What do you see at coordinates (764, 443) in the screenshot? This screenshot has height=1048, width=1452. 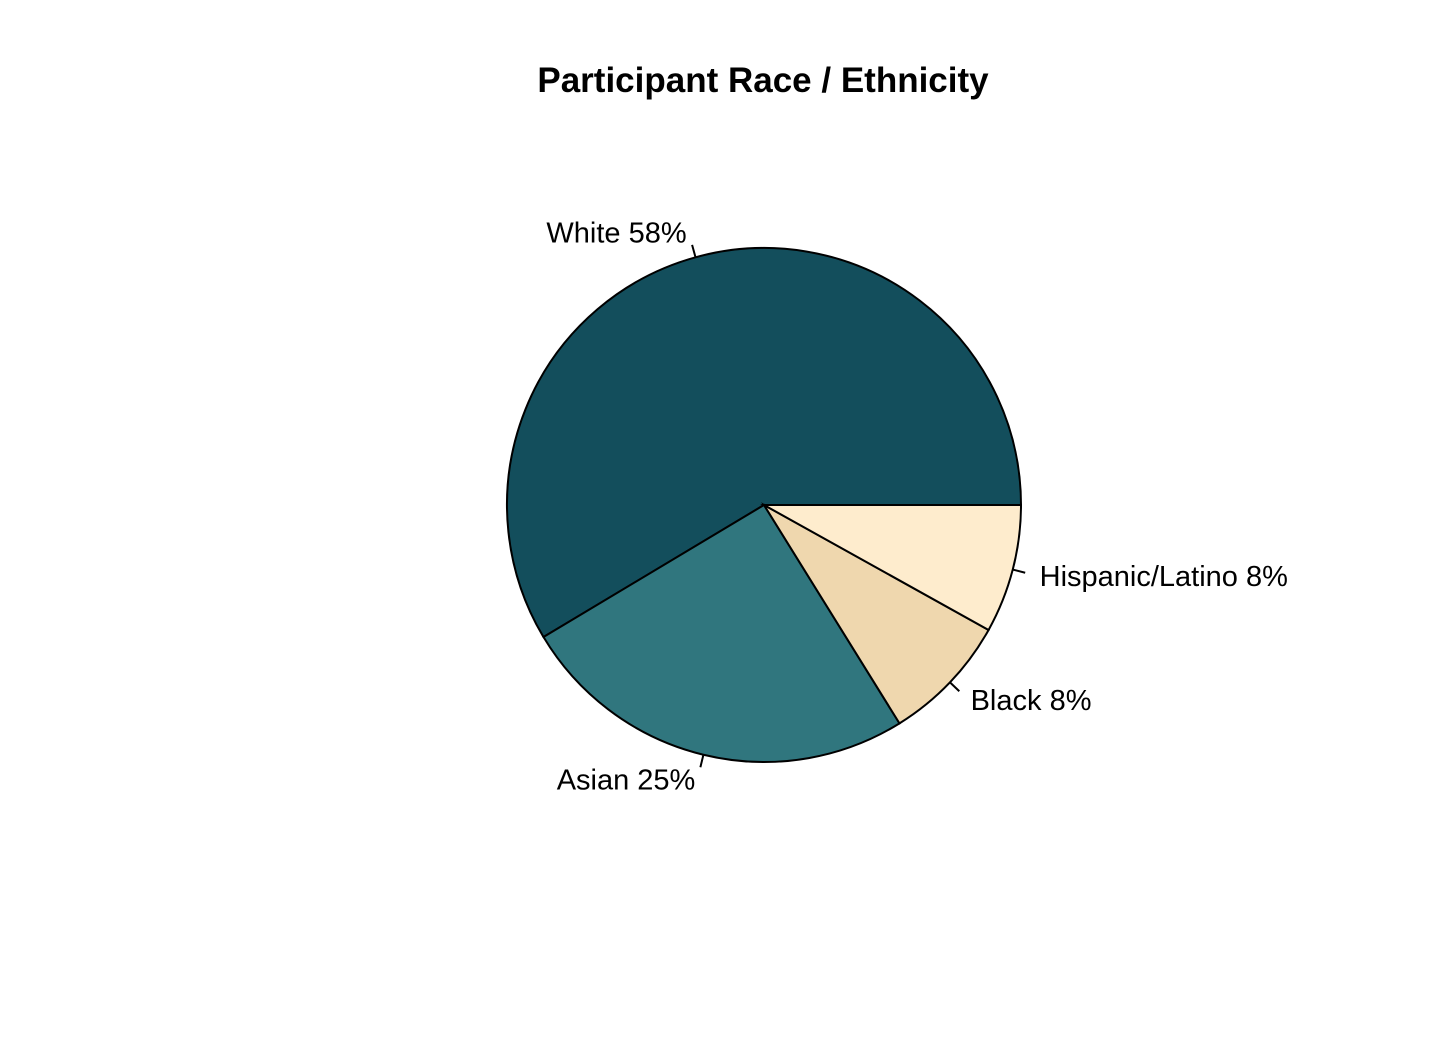 I see `pie-slice-white` at bounding box center [764, 443].